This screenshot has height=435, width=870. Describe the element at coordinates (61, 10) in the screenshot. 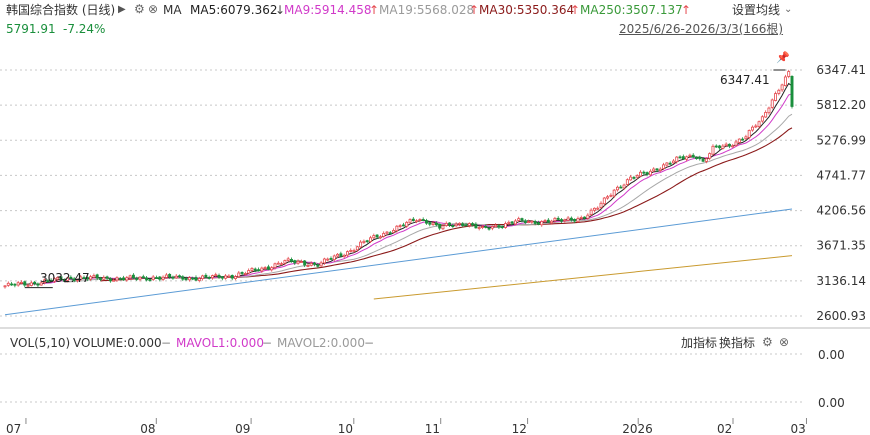

I see `chart-title: 韩国综合指数 (日线)` at that location.